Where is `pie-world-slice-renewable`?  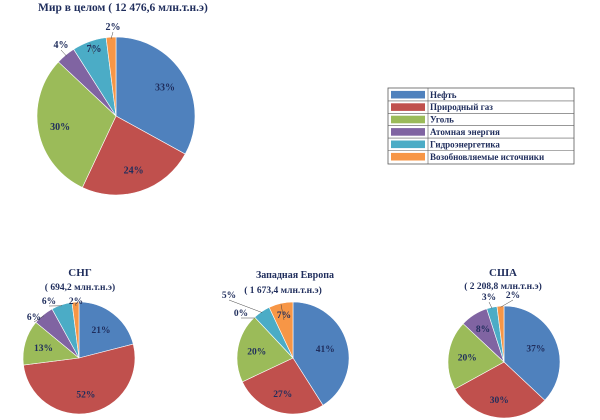
pie-world-slice-renewable is located at coordinates (111, 76).